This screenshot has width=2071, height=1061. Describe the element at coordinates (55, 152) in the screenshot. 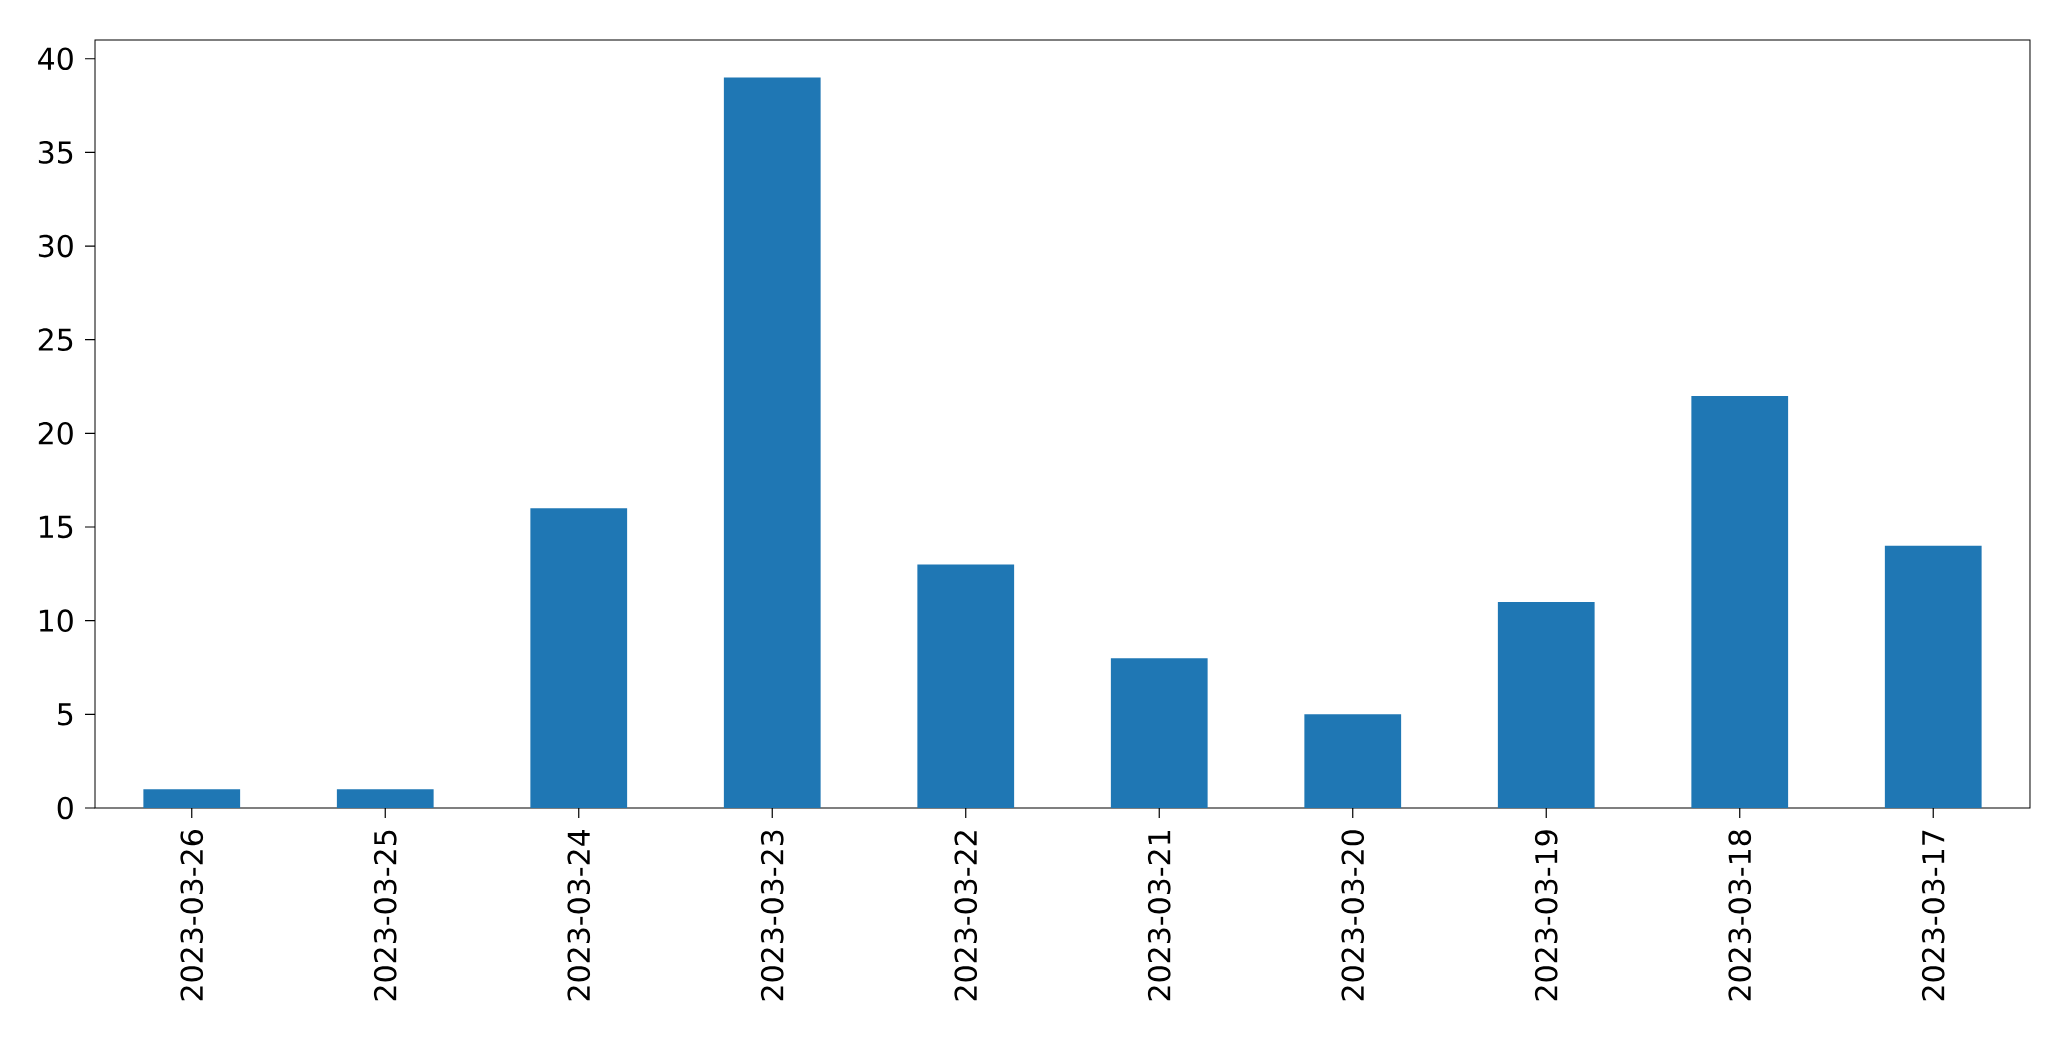

I see `y-tick-label: 35` at that location.